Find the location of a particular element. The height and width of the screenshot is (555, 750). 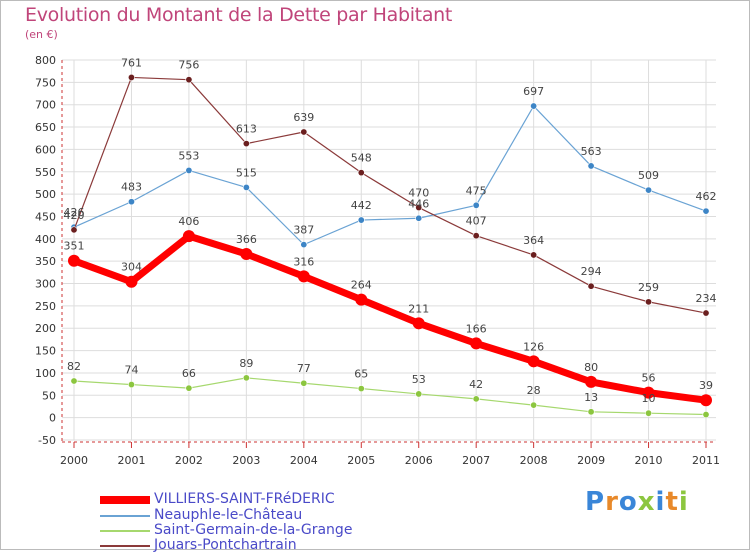

data-label: 294 is located at coordinates (591, 271).